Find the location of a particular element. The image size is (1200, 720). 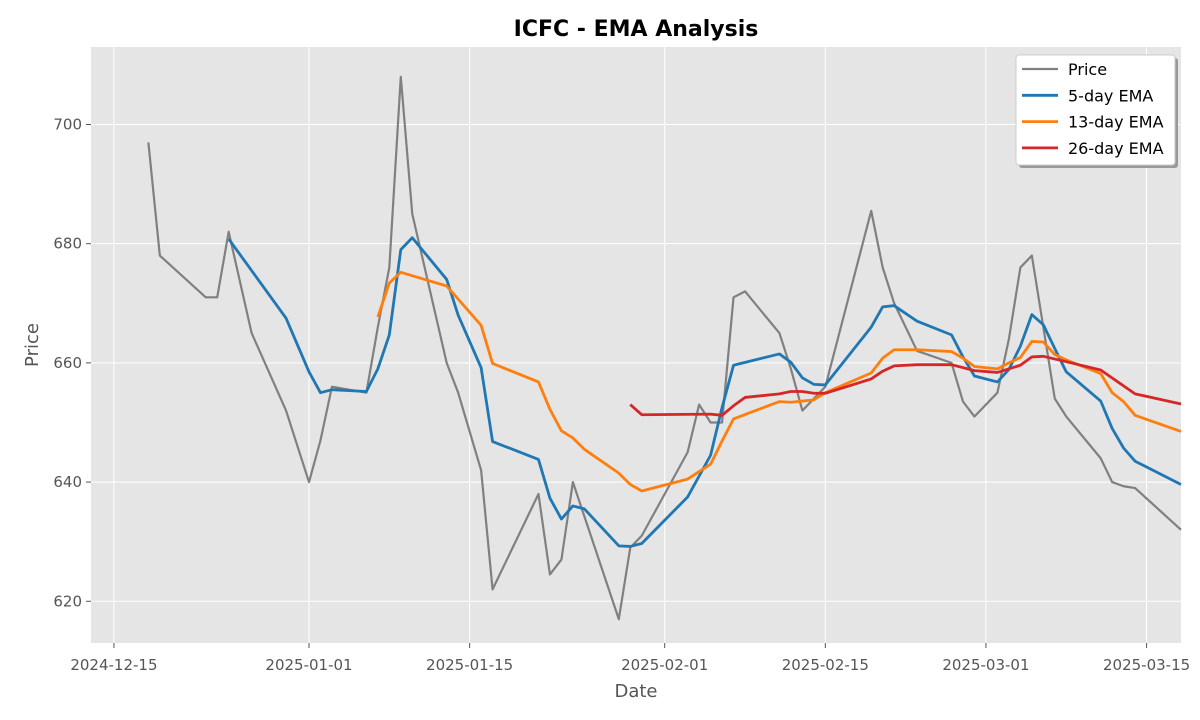

x-axis-label: Date is located at coordinates (635, 691).